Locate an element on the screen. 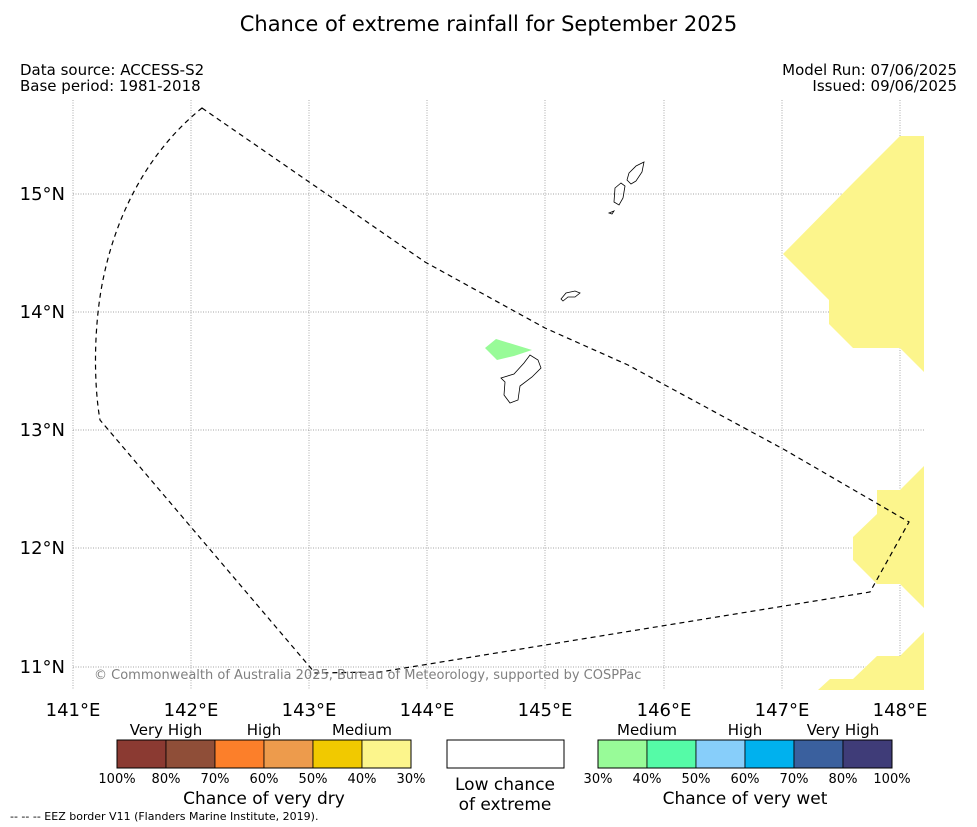  legend-low-caption-2: of extreme is located at coordinates (505, 805).